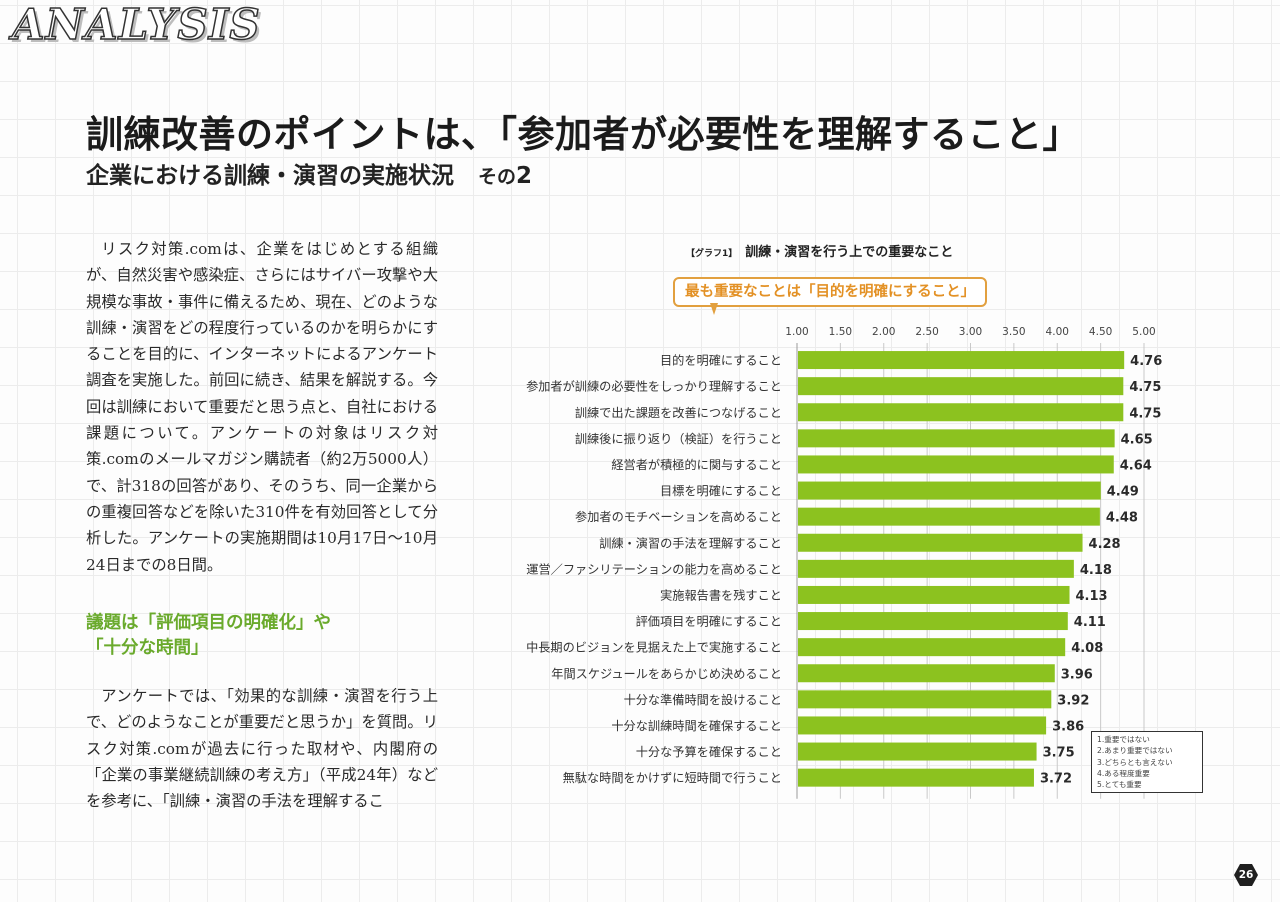 This screenshot has width=1280, height=902. Describe the element at coordinates (709, 621) in the screenshot. I see `category-label: 評価項目を明確にすること` at that location.